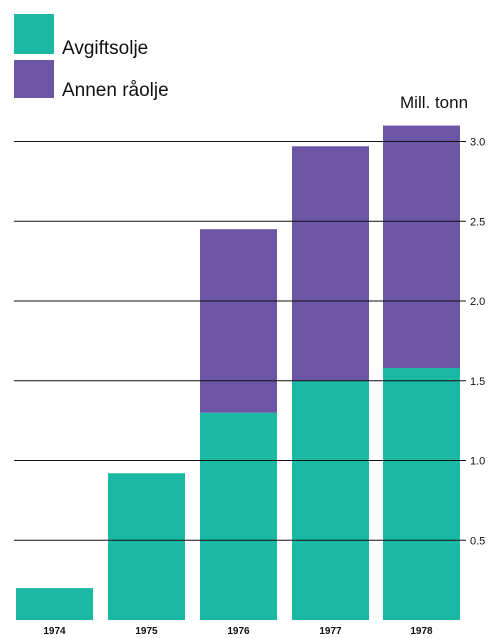  I want to click on y-tick-label: 1.5, so click(477, 382).